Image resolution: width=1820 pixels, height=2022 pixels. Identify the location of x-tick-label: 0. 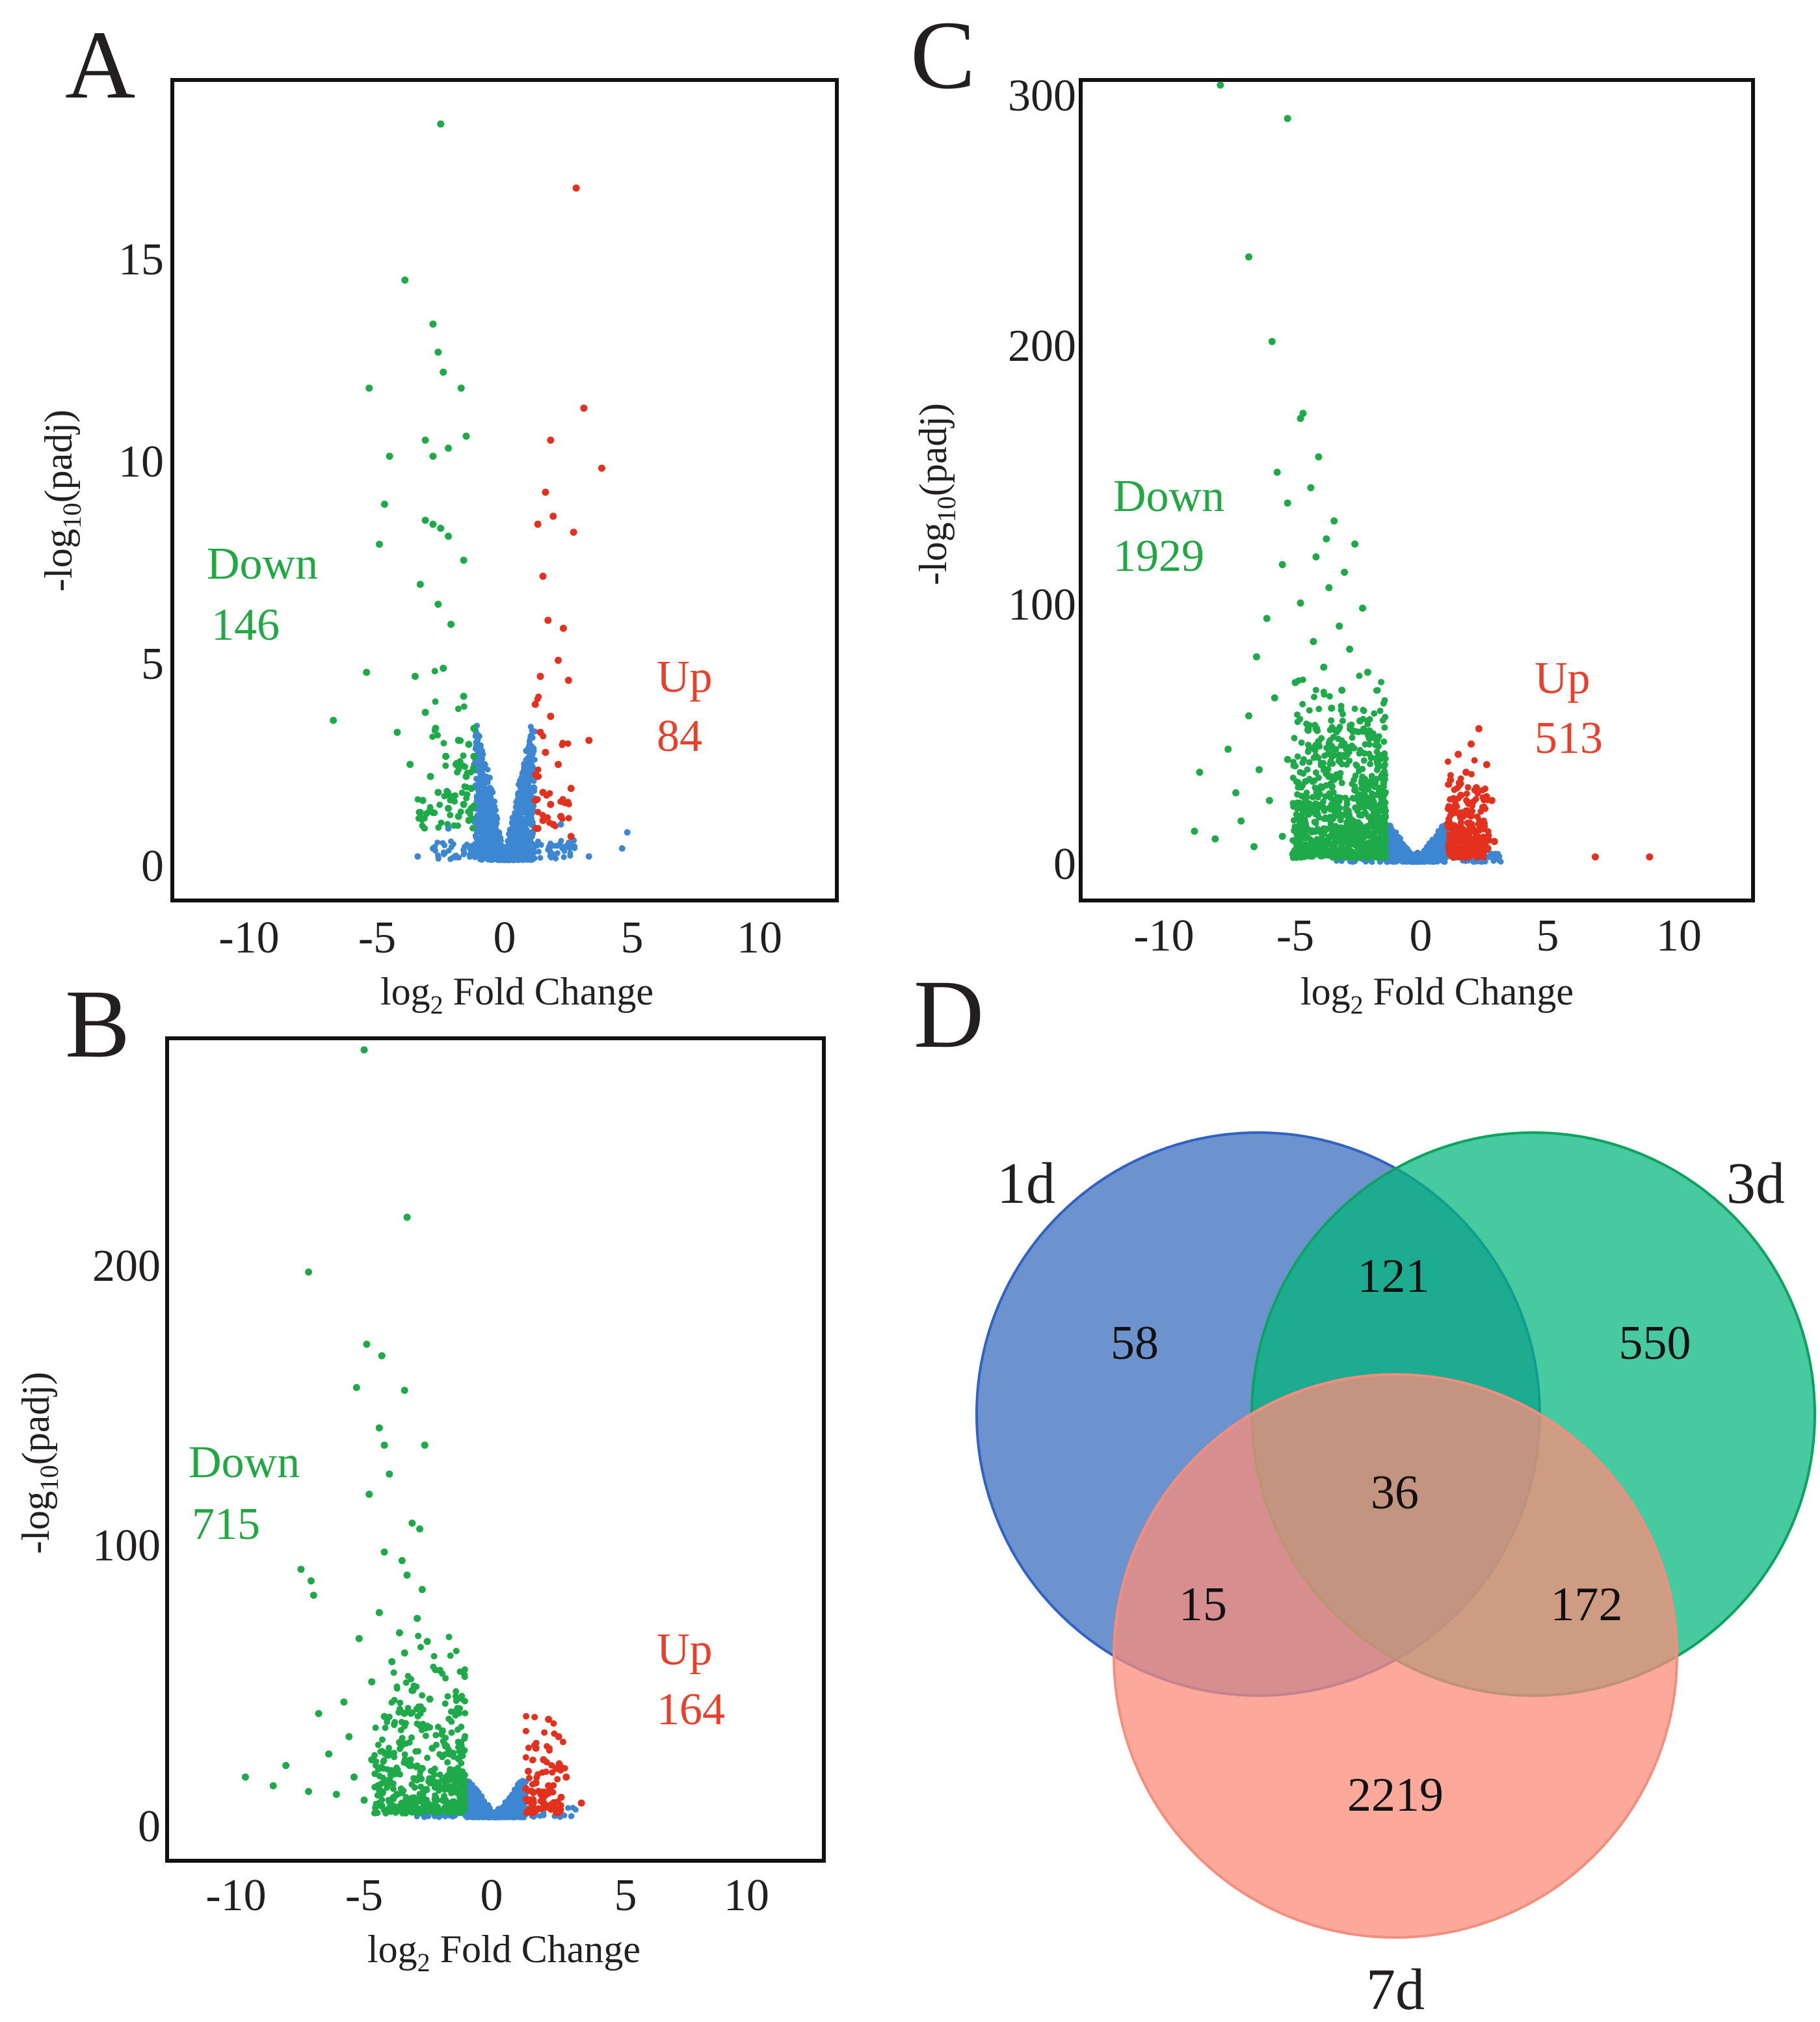
(492, 1896).